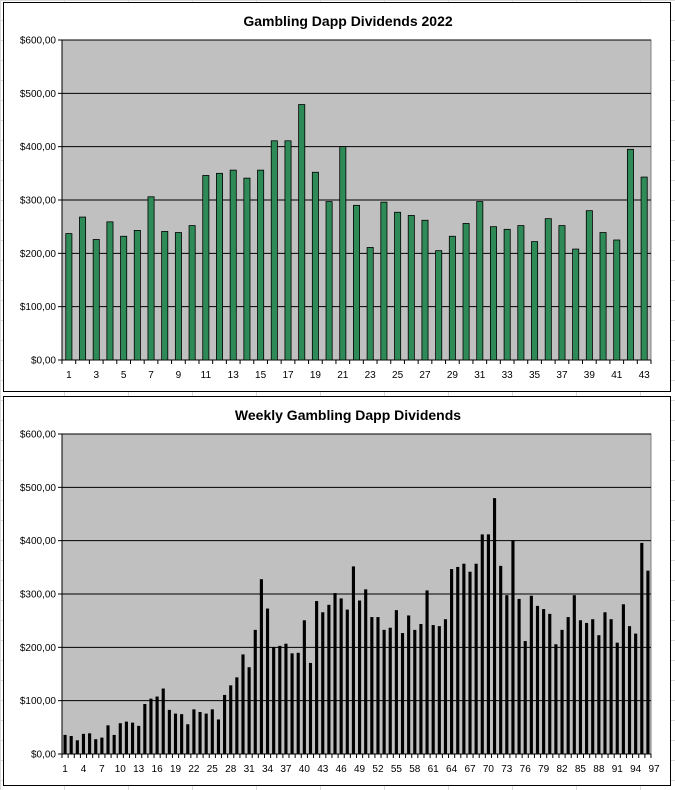 This screenshot has height=790, width=675. Describe the element at coordinates (562, 375) in the screenshot. I see `x-tick-label: 37` at that location.